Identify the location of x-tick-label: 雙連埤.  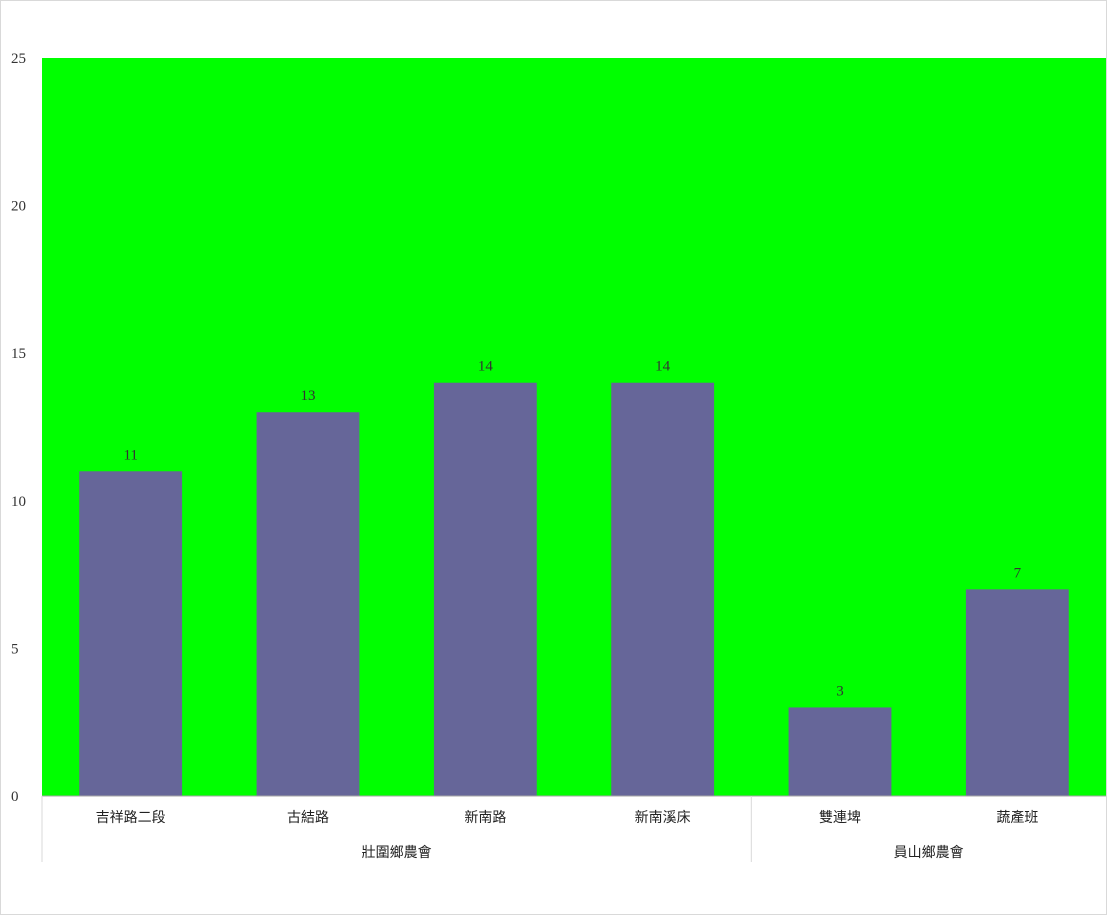
(840, 818).